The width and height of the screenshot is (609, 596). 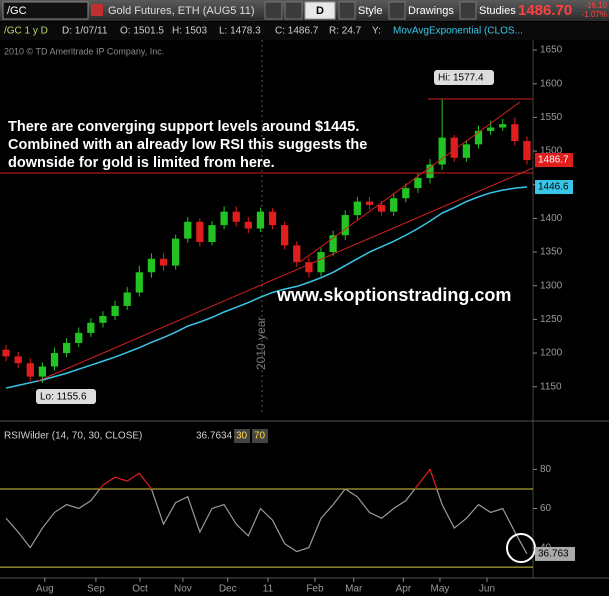 I want to click on icon, so click(x=97, y=10).